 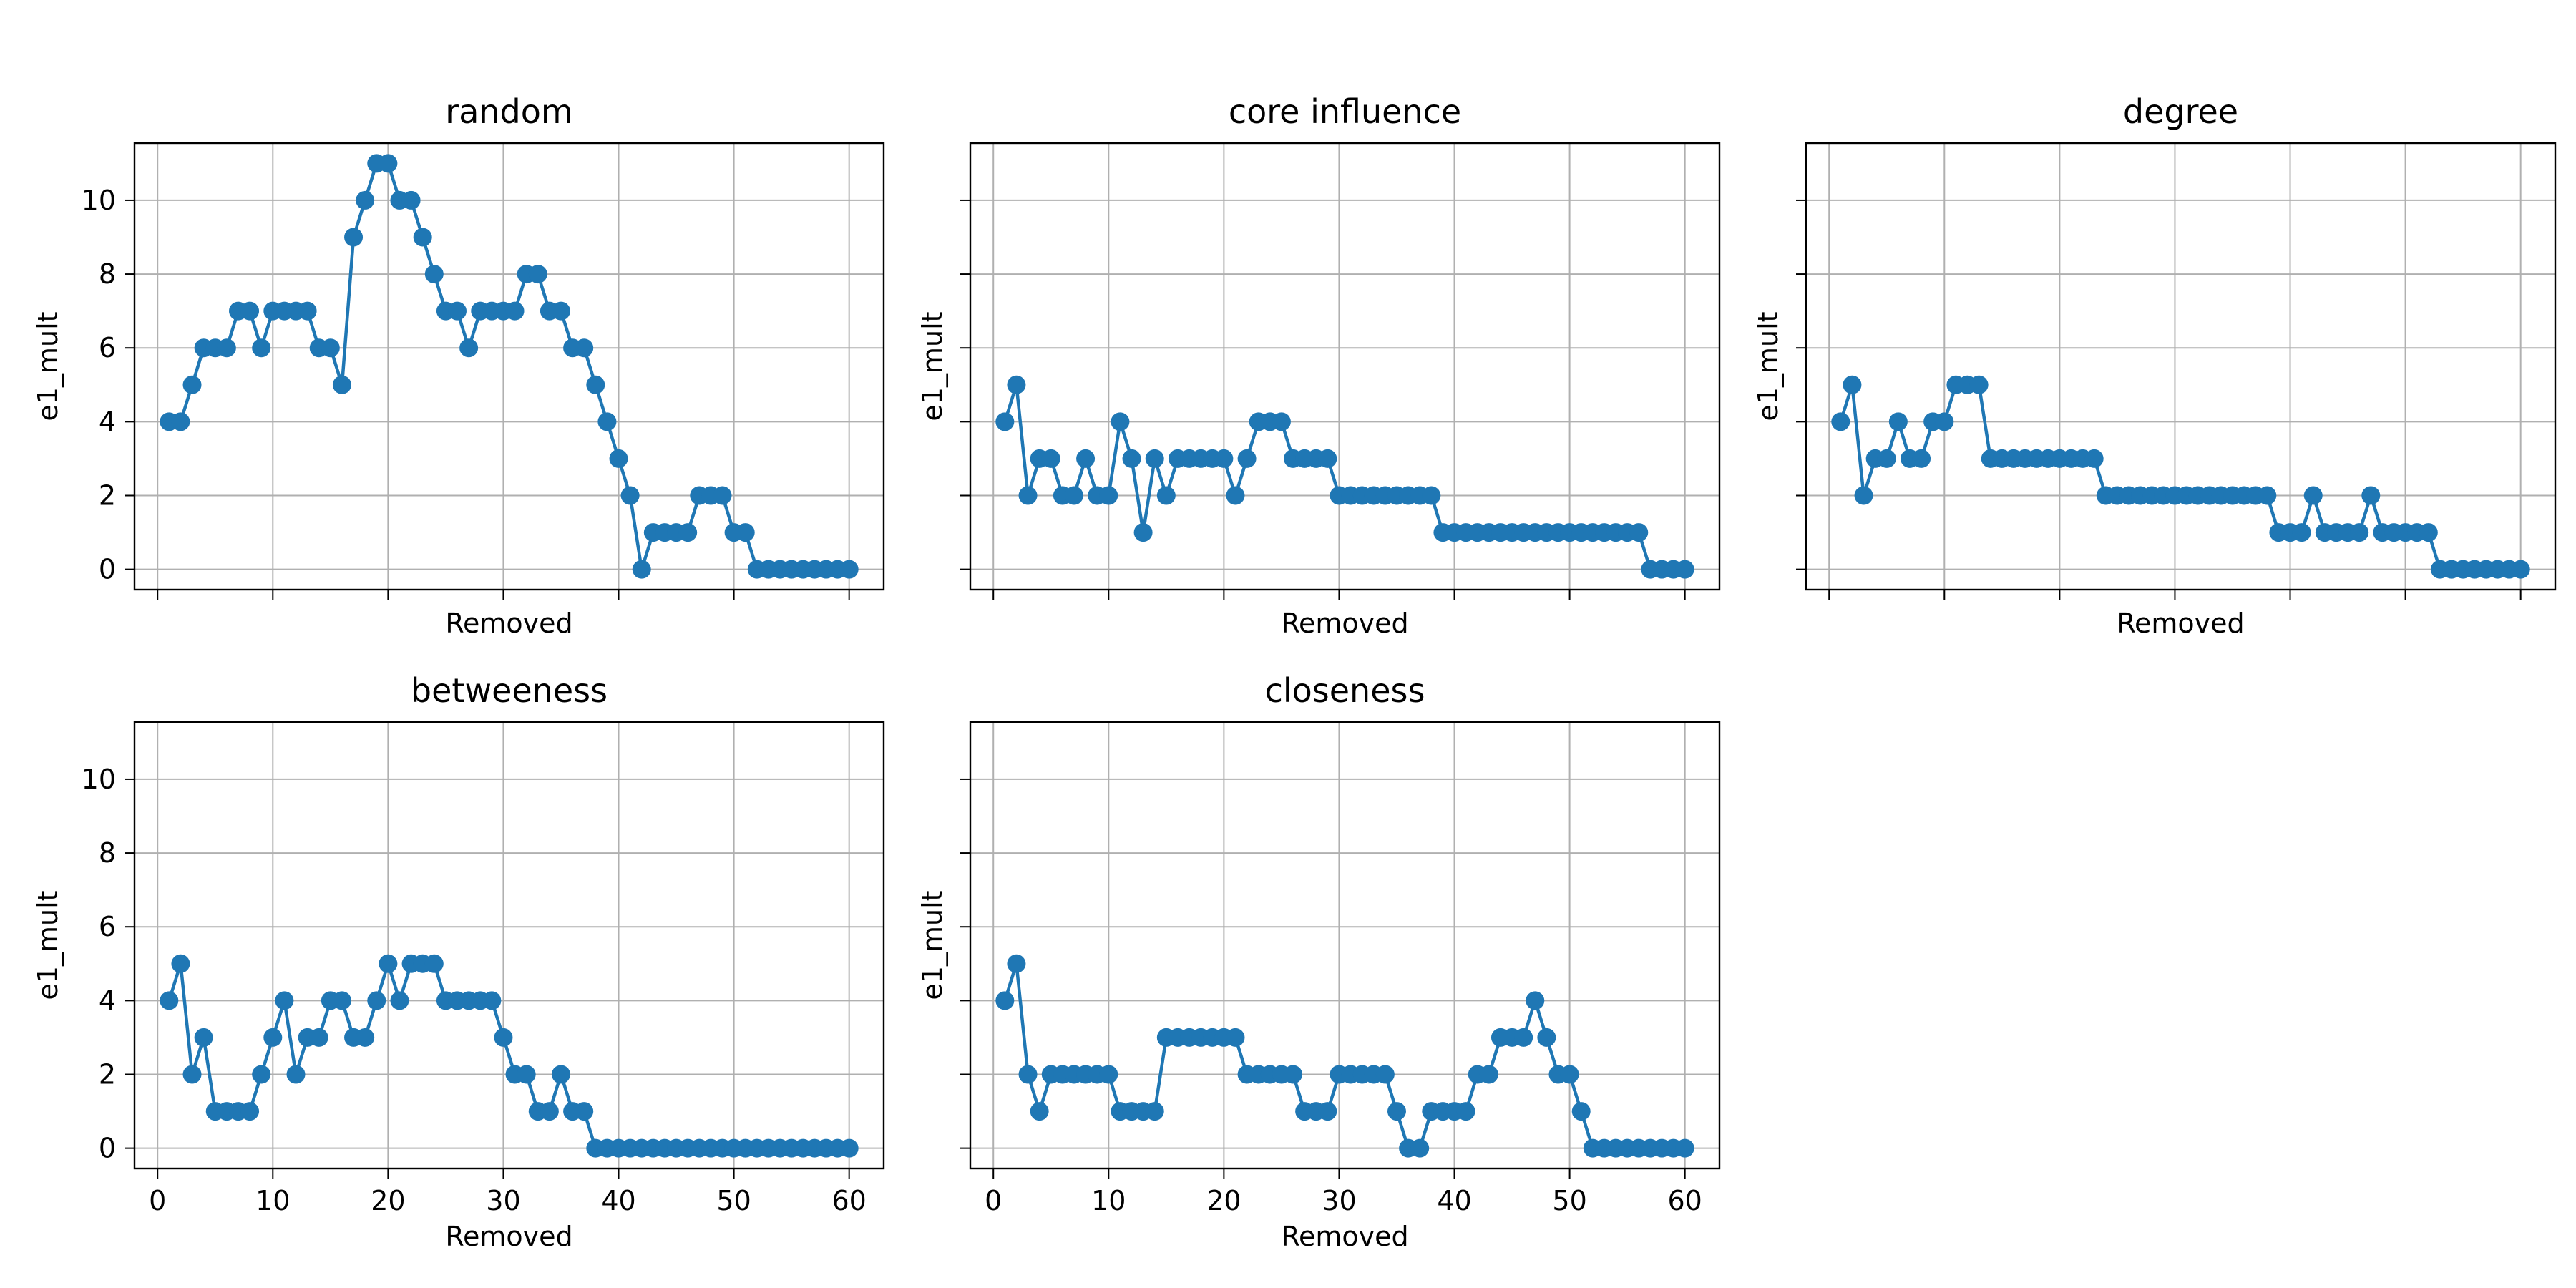 I want to click on y-tick-label: 0, so click(x=107, y=569).